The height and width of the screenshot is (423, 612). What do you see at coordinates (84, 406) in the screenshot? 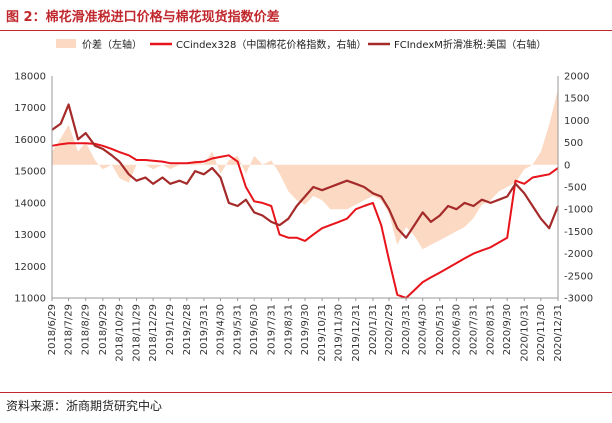
I see `source-note: 资料来源：浙商期货研究中心` at bounding box center [84, 406].